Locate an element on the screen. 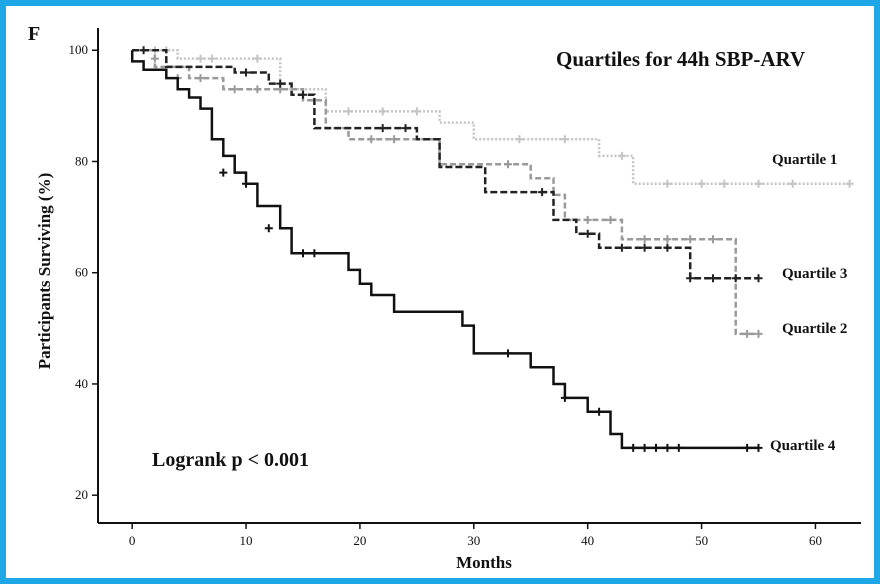 The image size is (880, 584). series-label-quartile-1: Quartile 1 is located at coordinates (804, 160).